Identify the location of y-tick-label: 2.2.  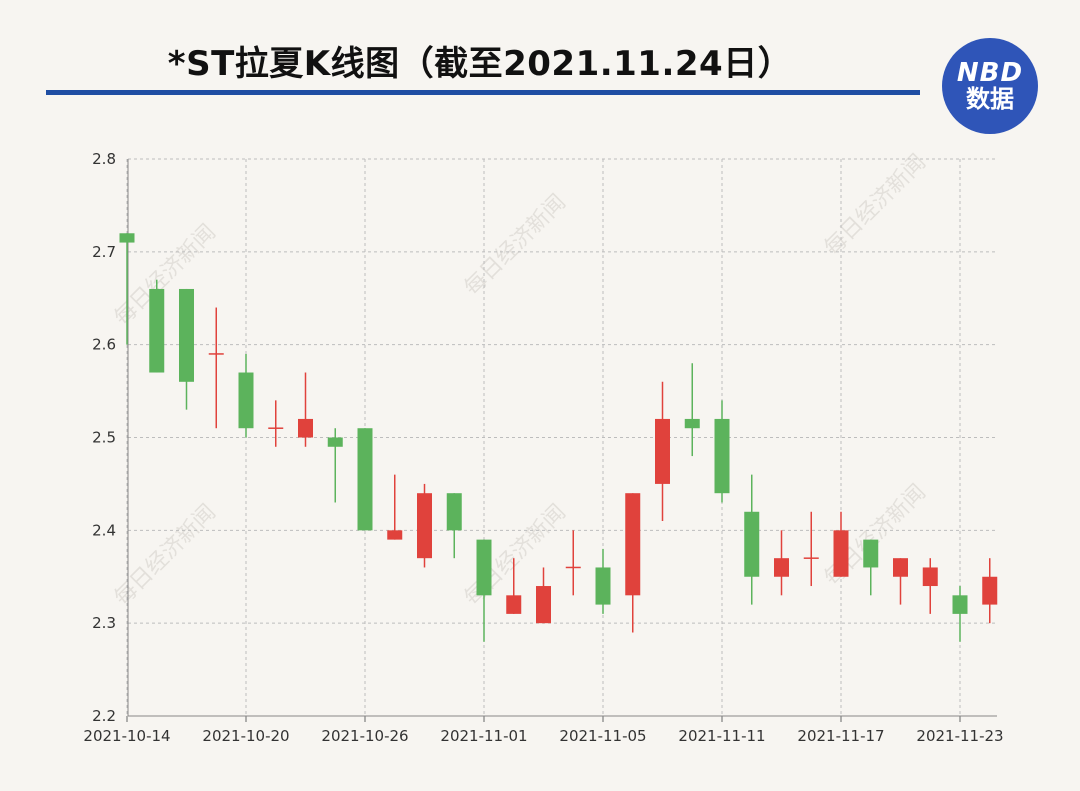
(104, 716).